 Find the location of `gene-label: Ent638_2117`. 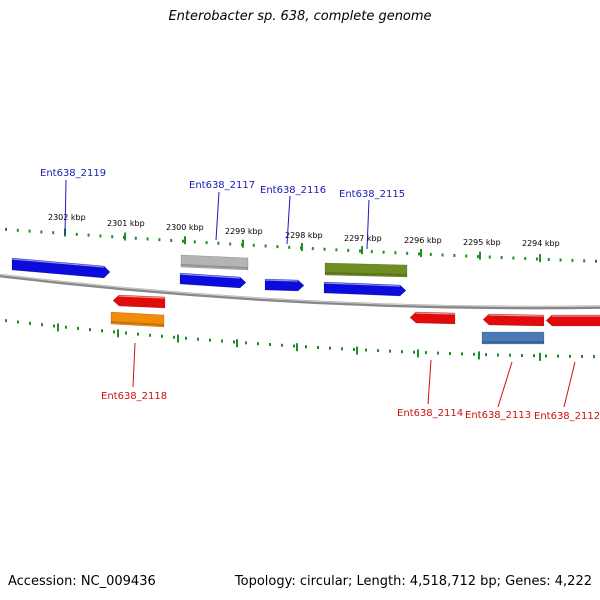

gene-label: Ent638_2117 is located at coordinates (222, 185).